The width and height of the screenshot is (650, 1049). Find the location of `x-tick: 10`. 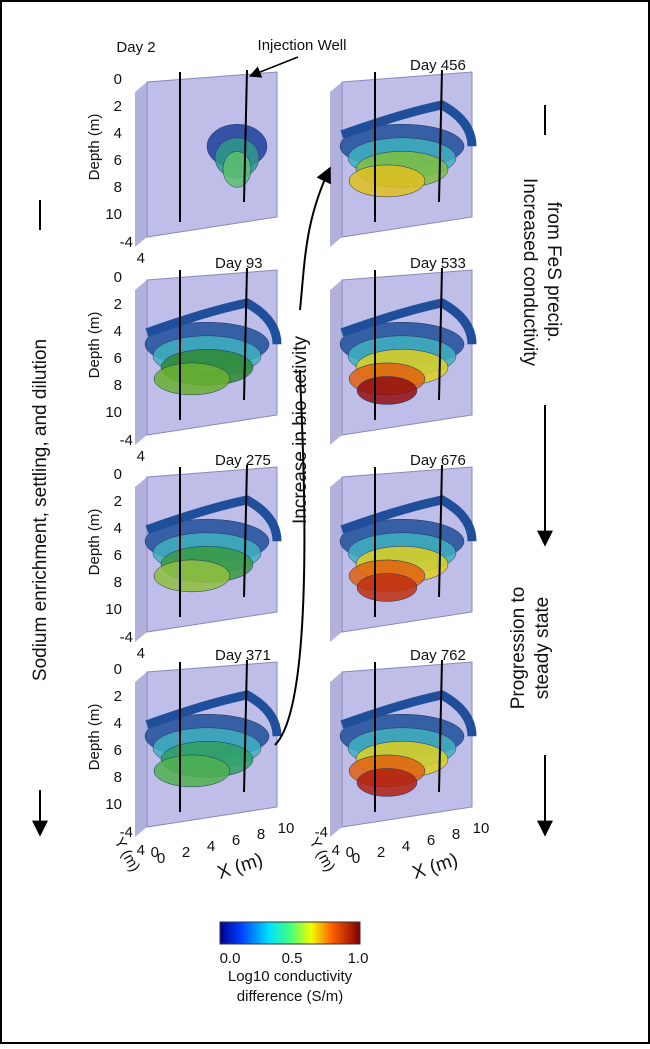

x-tick: 10 is located at coordinates (481, 828).